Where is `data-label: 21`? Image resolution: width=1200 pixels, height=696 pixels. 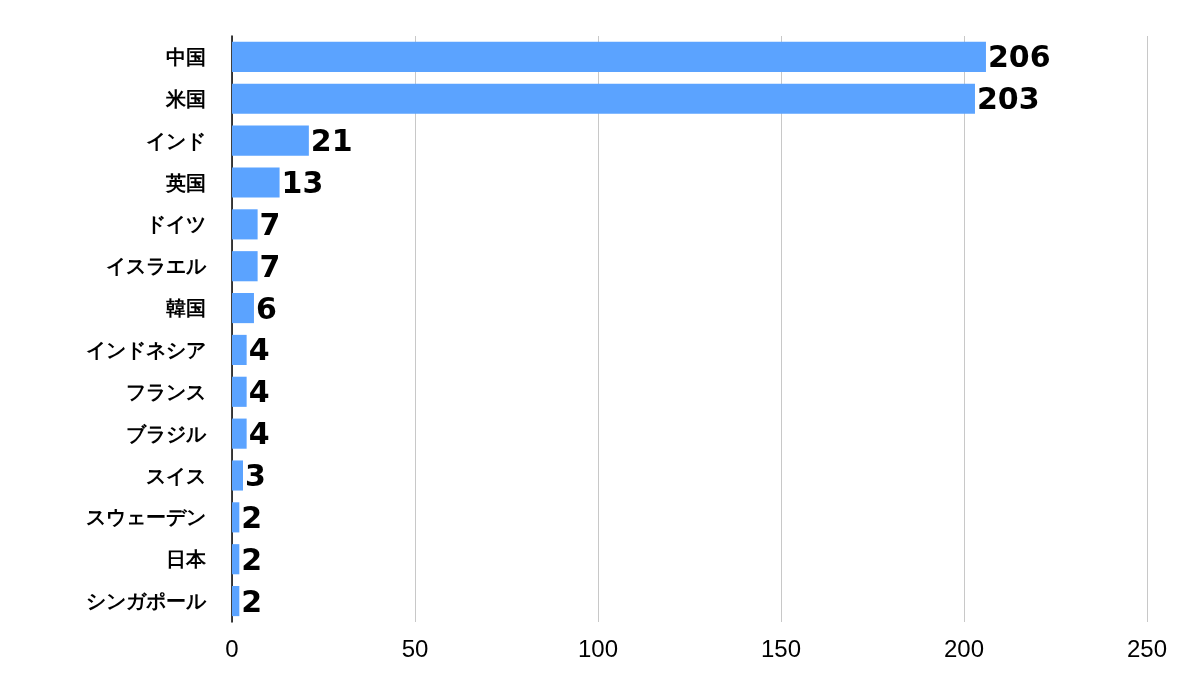
data-label: 21 is located at coordinates (331, 141).